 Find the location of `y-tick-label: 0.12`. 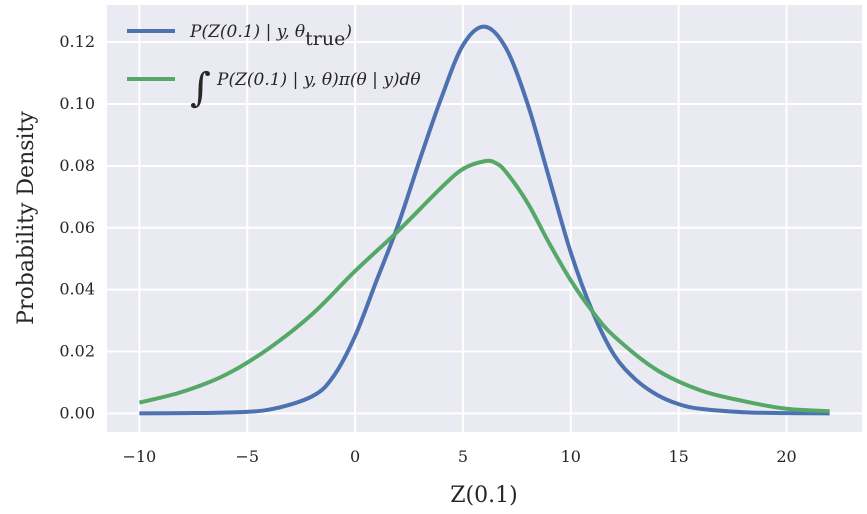

y-tick-label: 0.12 is located at coordinates (77, 41).